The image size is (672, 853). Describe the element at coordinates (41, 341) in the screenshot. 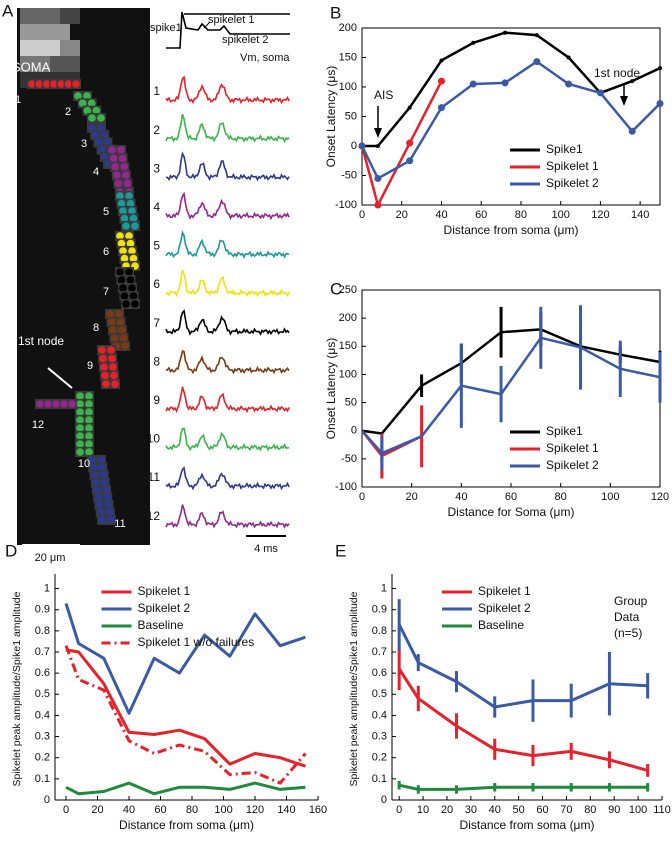

I see `node-label: 1st node` at that location.